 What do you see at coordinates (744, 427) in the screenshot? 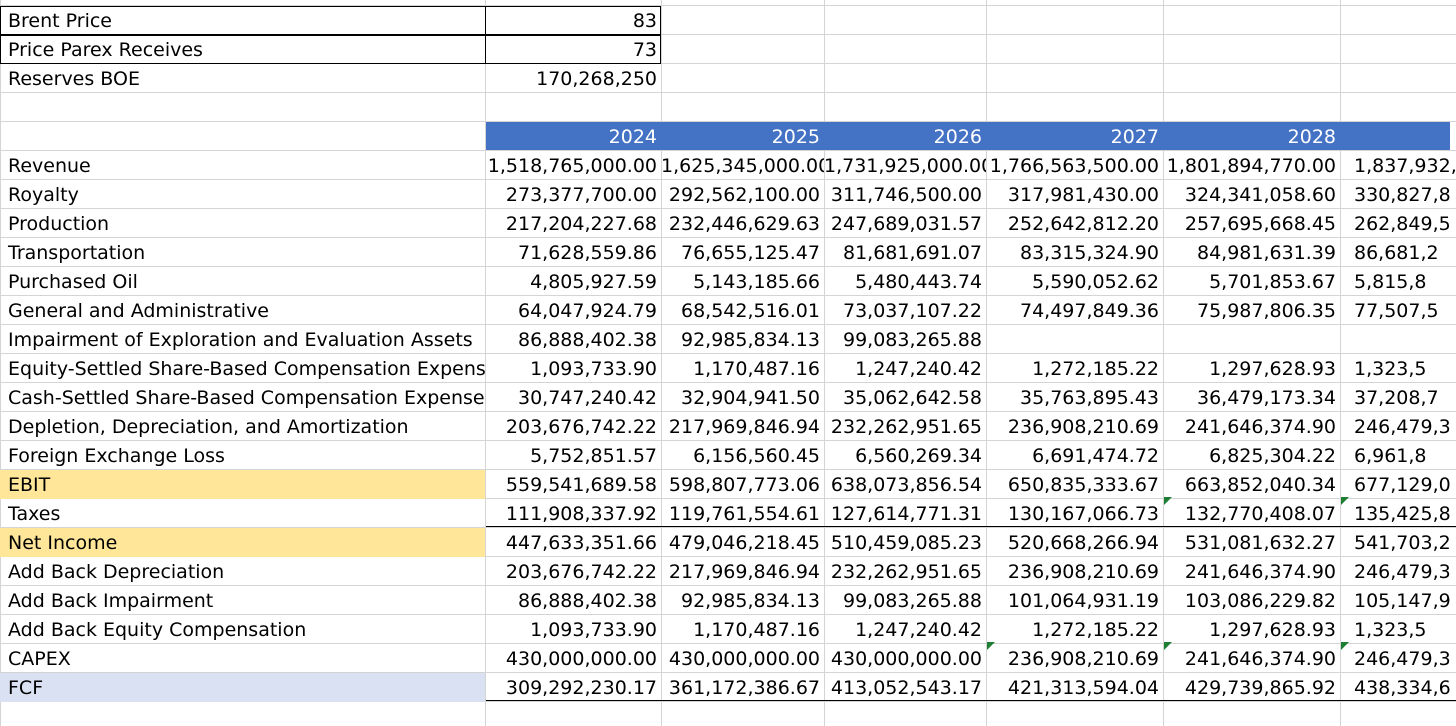
I see `value-cell: 217,969,846.94` at bounding box center [744, 427].